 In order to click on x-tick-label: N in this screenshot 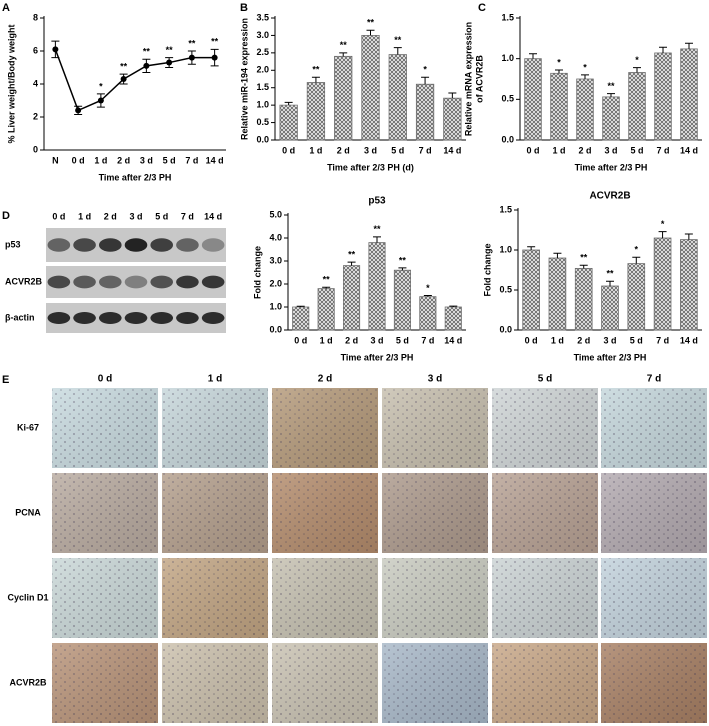, I will do `click(55, 160)`.